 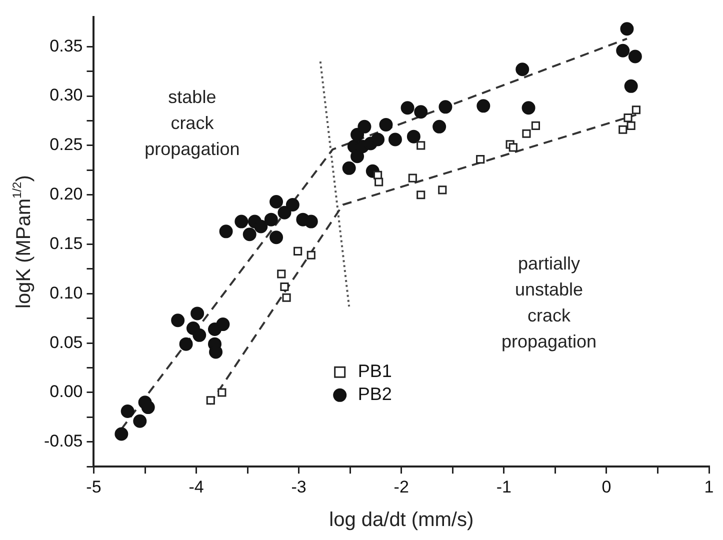 I want to click on x-tick-label: 1, so click(x=709, y=486).